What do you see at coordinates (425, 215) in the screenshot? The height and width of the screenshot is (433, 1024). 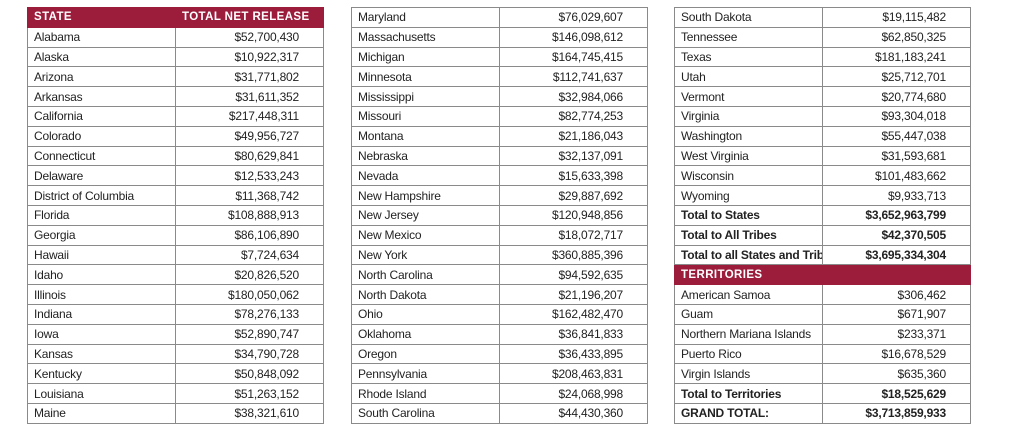 I see `row-label: New Jersey` at bounding box center [425, 215].